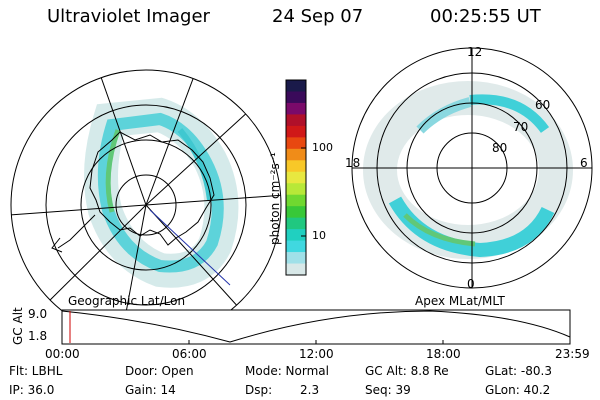 This screenshot has height=400, width=600. I want to click on timeline-xtick-1200: 12:00, so click(316, 354).